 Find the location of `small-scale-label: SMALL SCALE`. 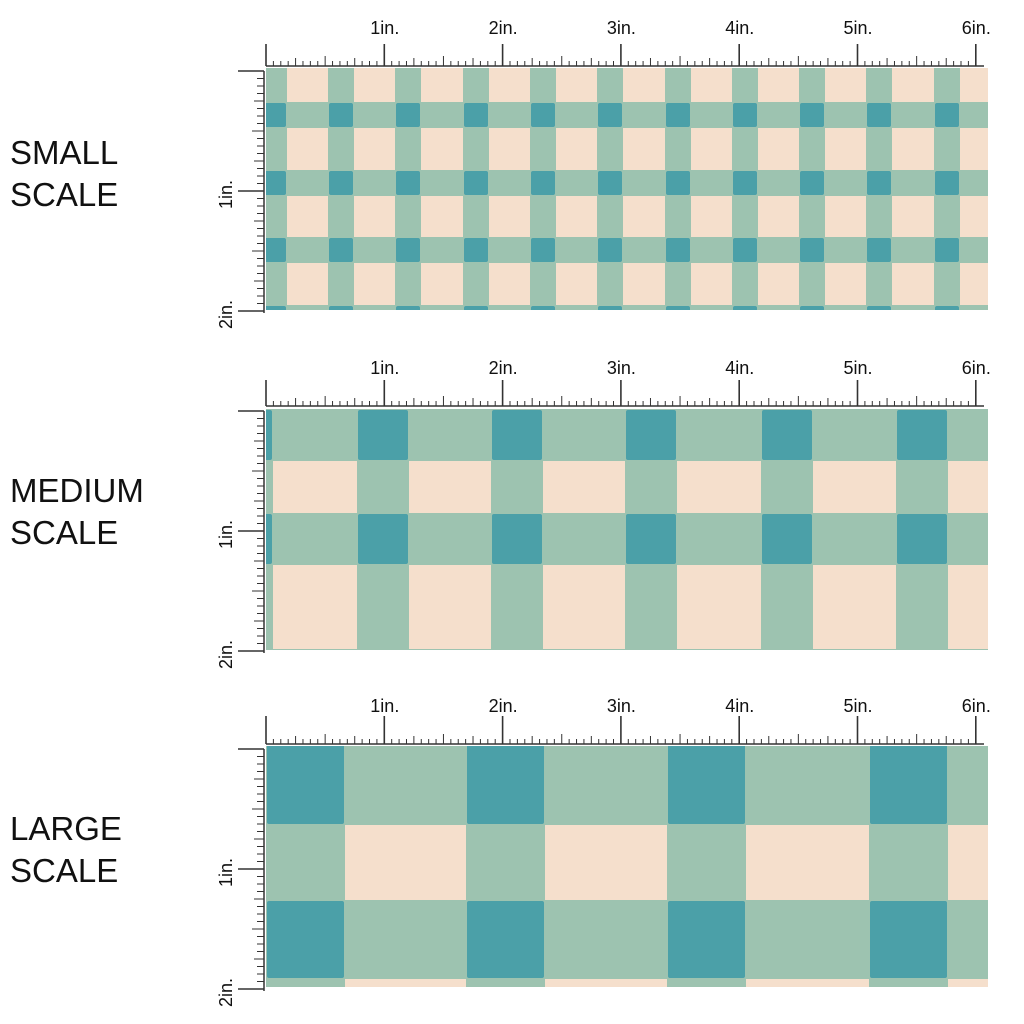

small-scale-label: SMALL SCALE is located at coordinates (64, 174).